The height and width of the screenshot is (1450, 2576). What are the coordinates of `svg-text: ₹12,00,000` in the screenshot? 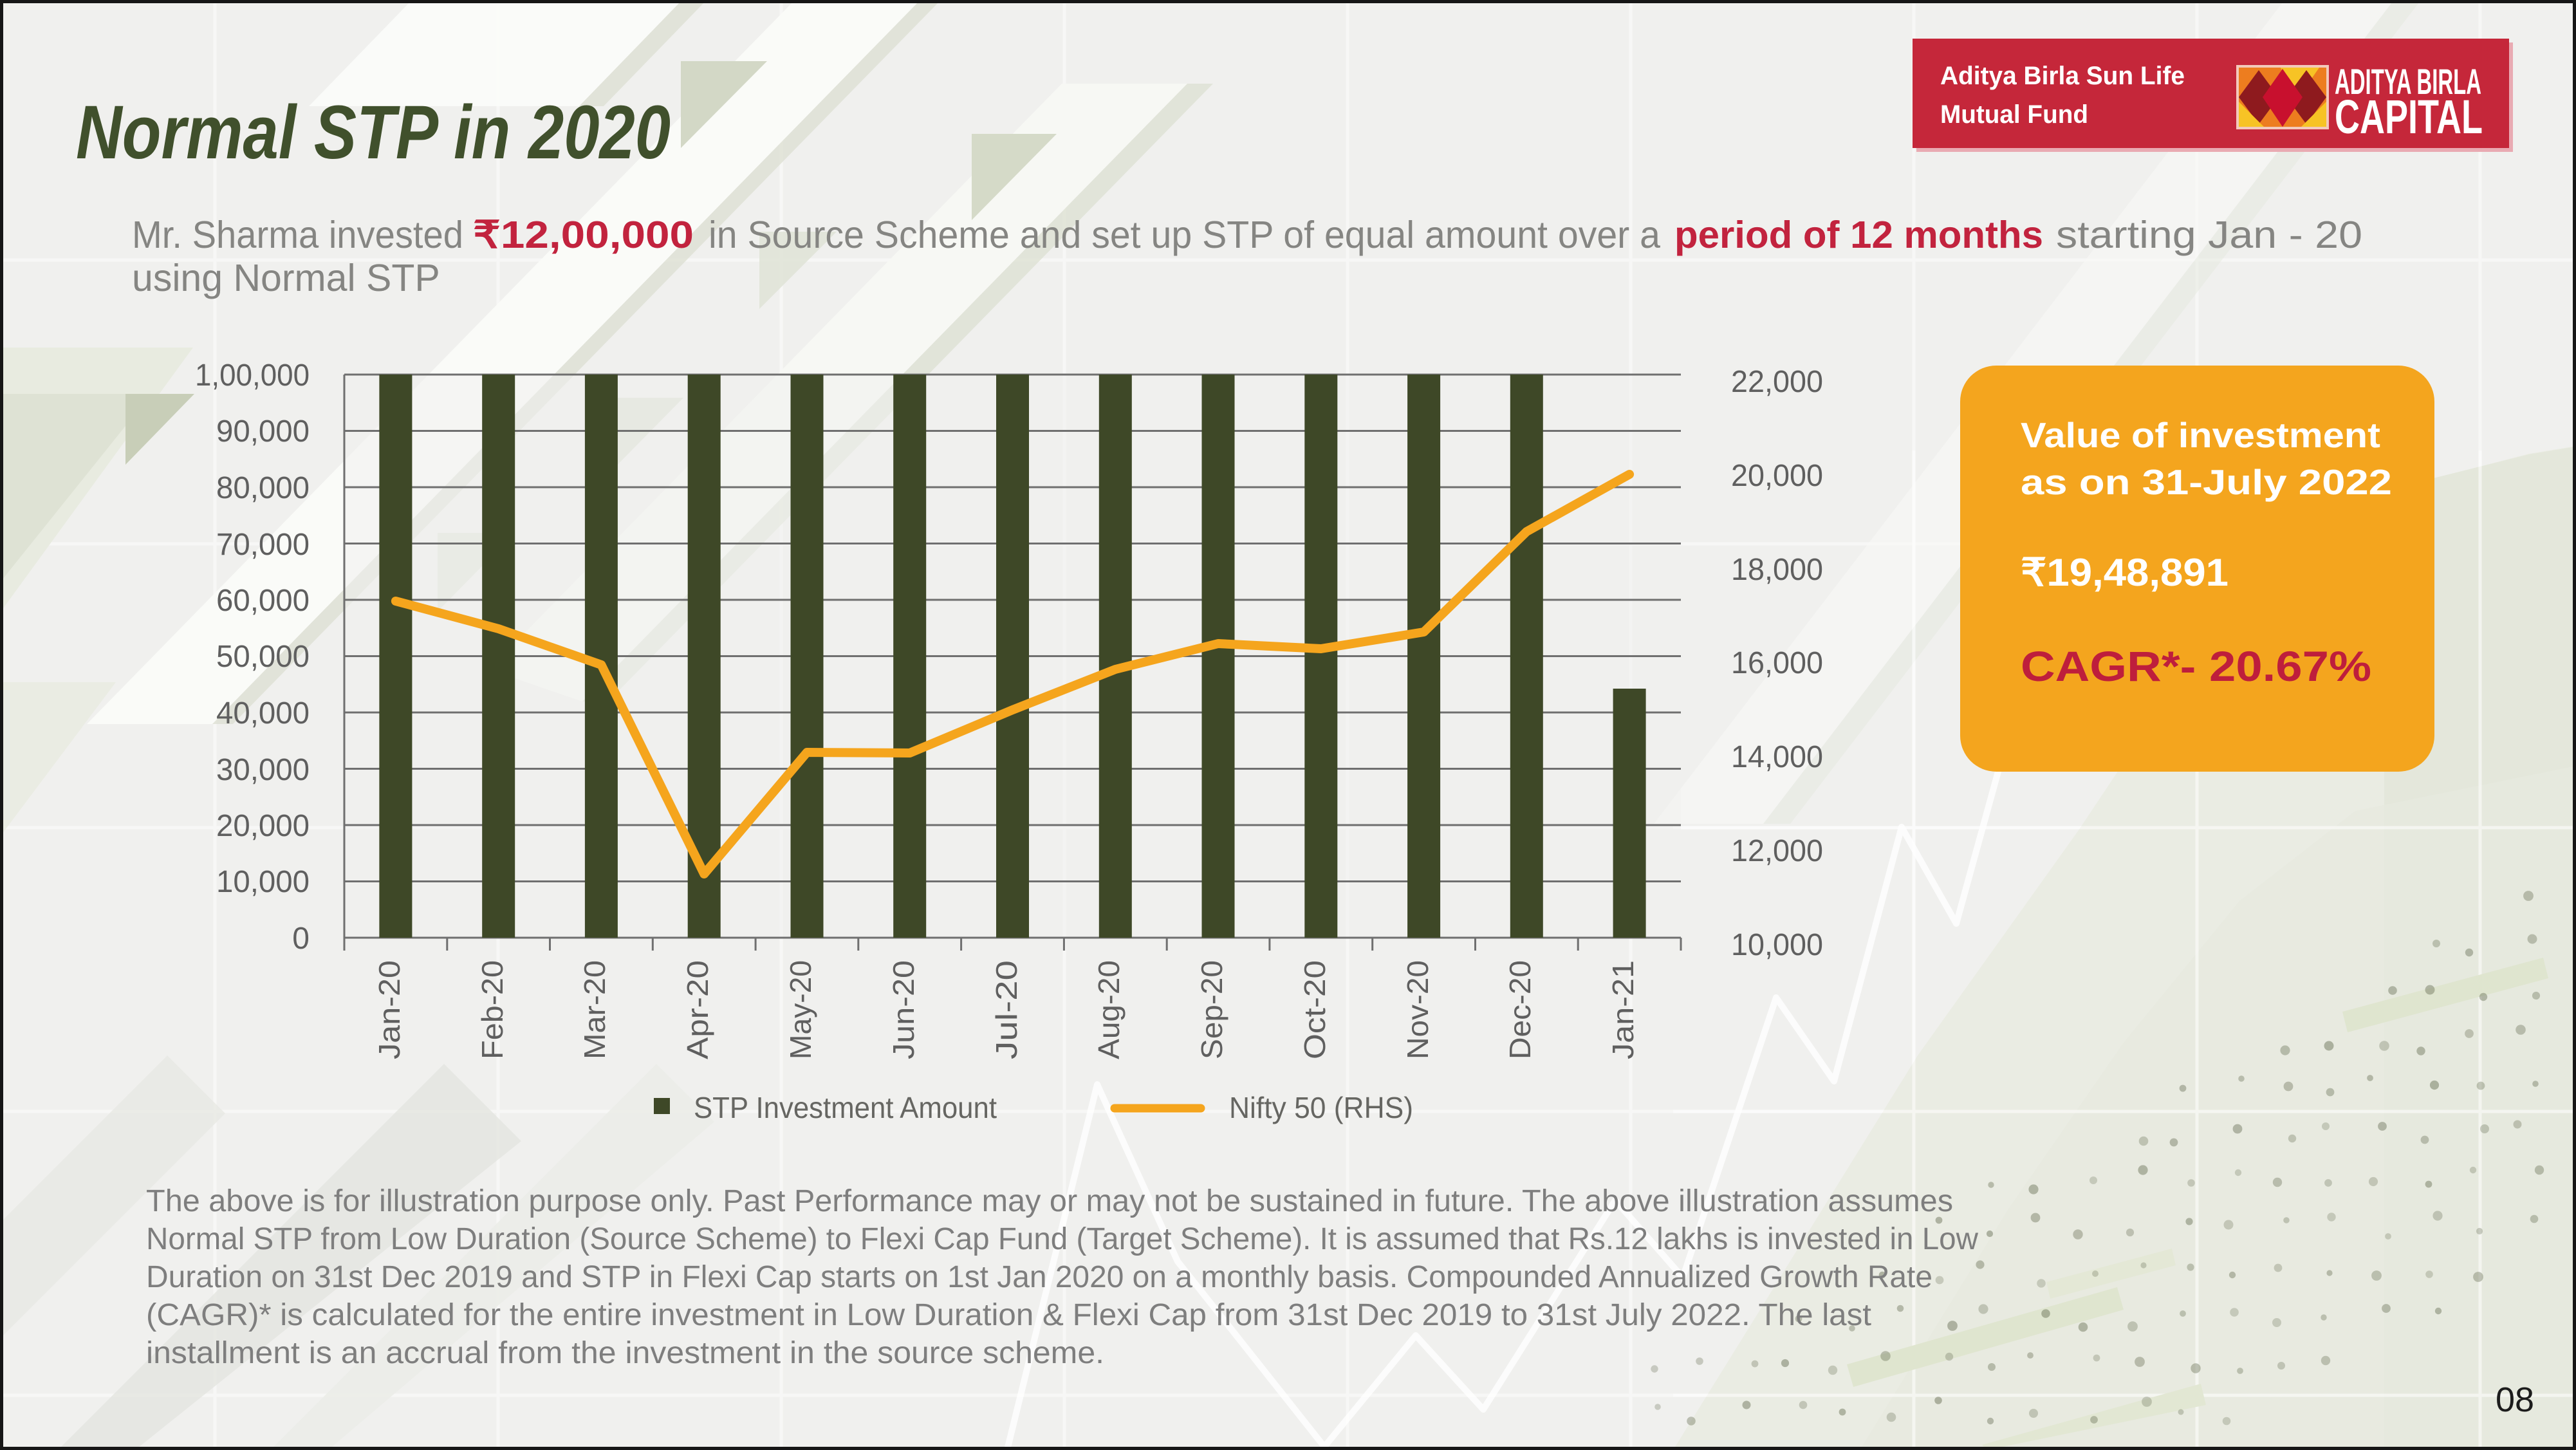 It's located at (583, 235).